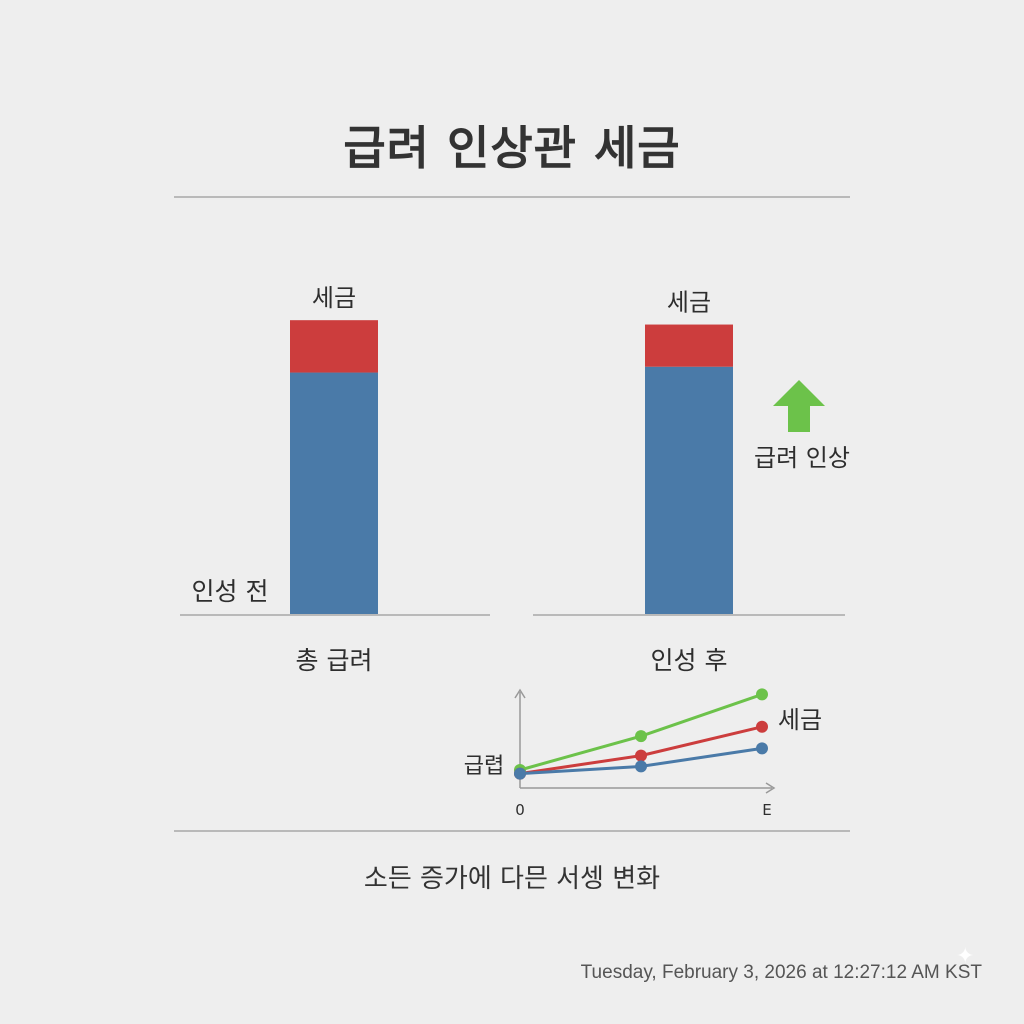 This screenshot has width=1024, height=1024. What do you see at coordinates (230, 591) in the screenshot?
I see `bar-side-label: 인성 전` at bounding box center [230, 591].